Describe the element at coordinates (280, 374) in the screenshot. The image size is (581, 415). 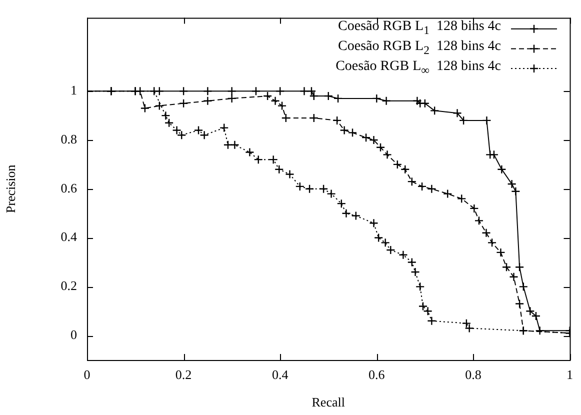
I see `x-tick-label: 0.4` at that location.